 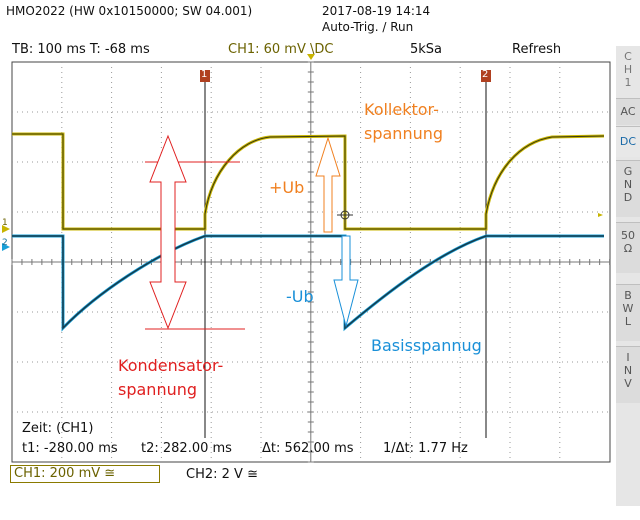 What do you see at coordinates (628, 235) in the screenshot?
I see `button-label: 50` at bounding box center [628, 235].